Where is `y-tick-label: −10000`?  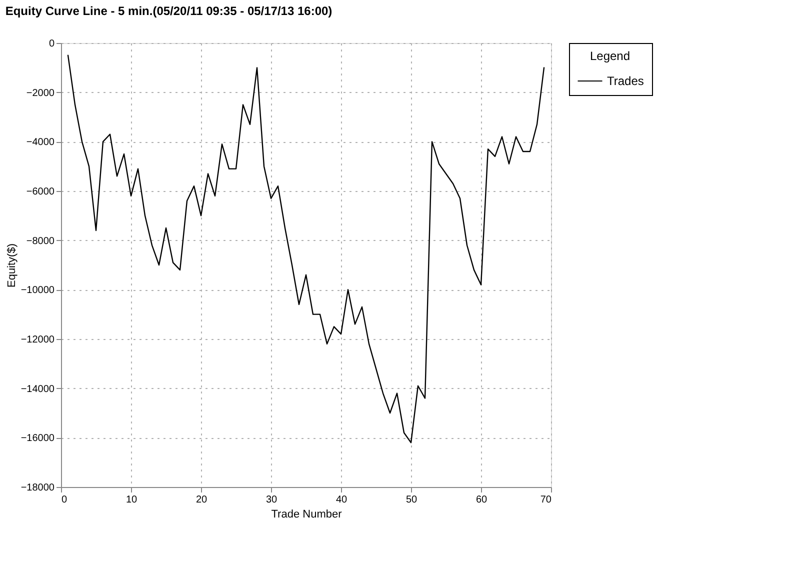
y-tick-label: −10000 is located at coordinates (37, 290).